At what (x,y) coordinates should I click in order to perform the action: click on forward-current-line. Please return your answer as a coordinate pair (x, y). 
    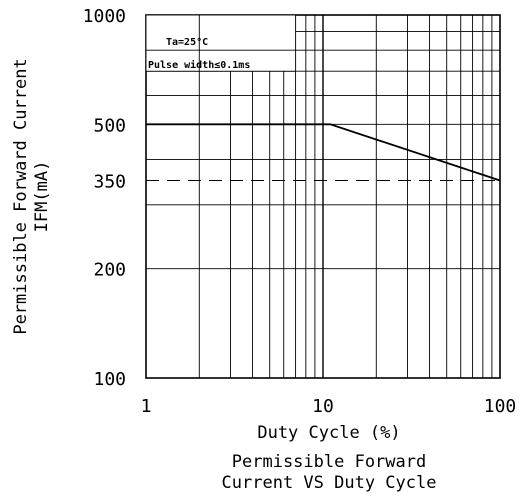
    Looking at the image, I should click on (323, 152).